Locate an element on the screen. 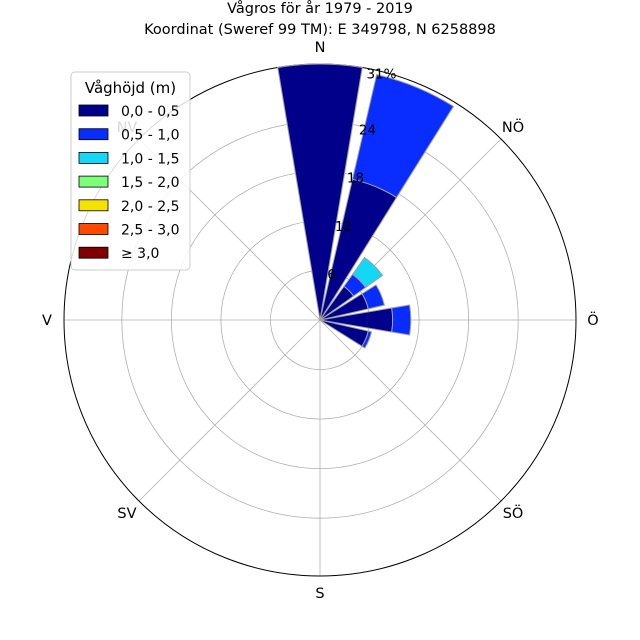  direction-label: V is located at coordinates (47, 321).